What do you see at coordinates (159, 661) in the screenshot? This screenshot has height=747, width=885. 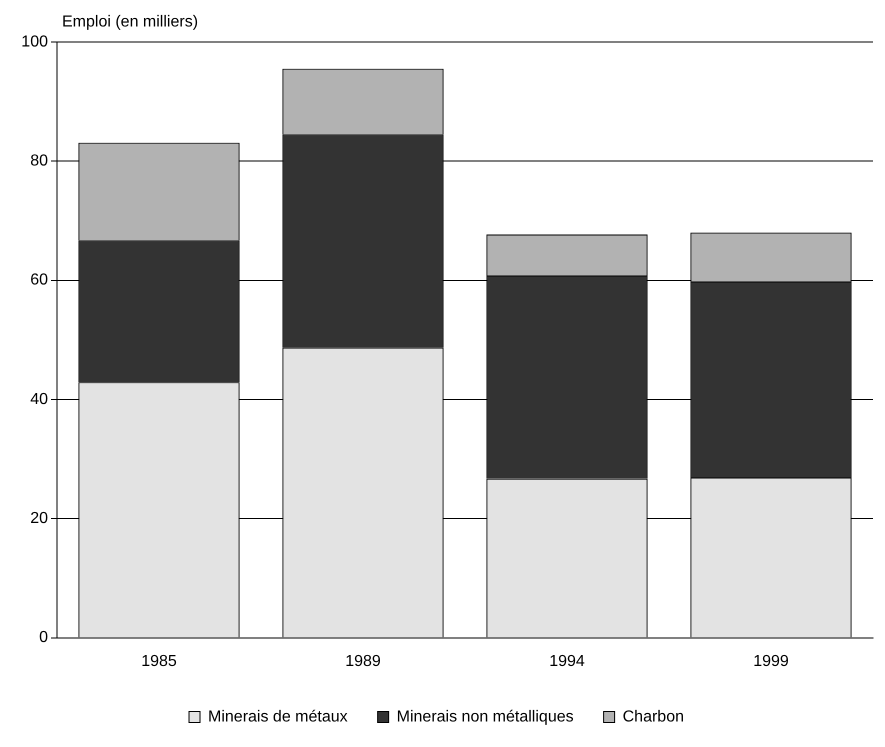 I see `x-tick-label: 1985` at bounding box center [159, 661].